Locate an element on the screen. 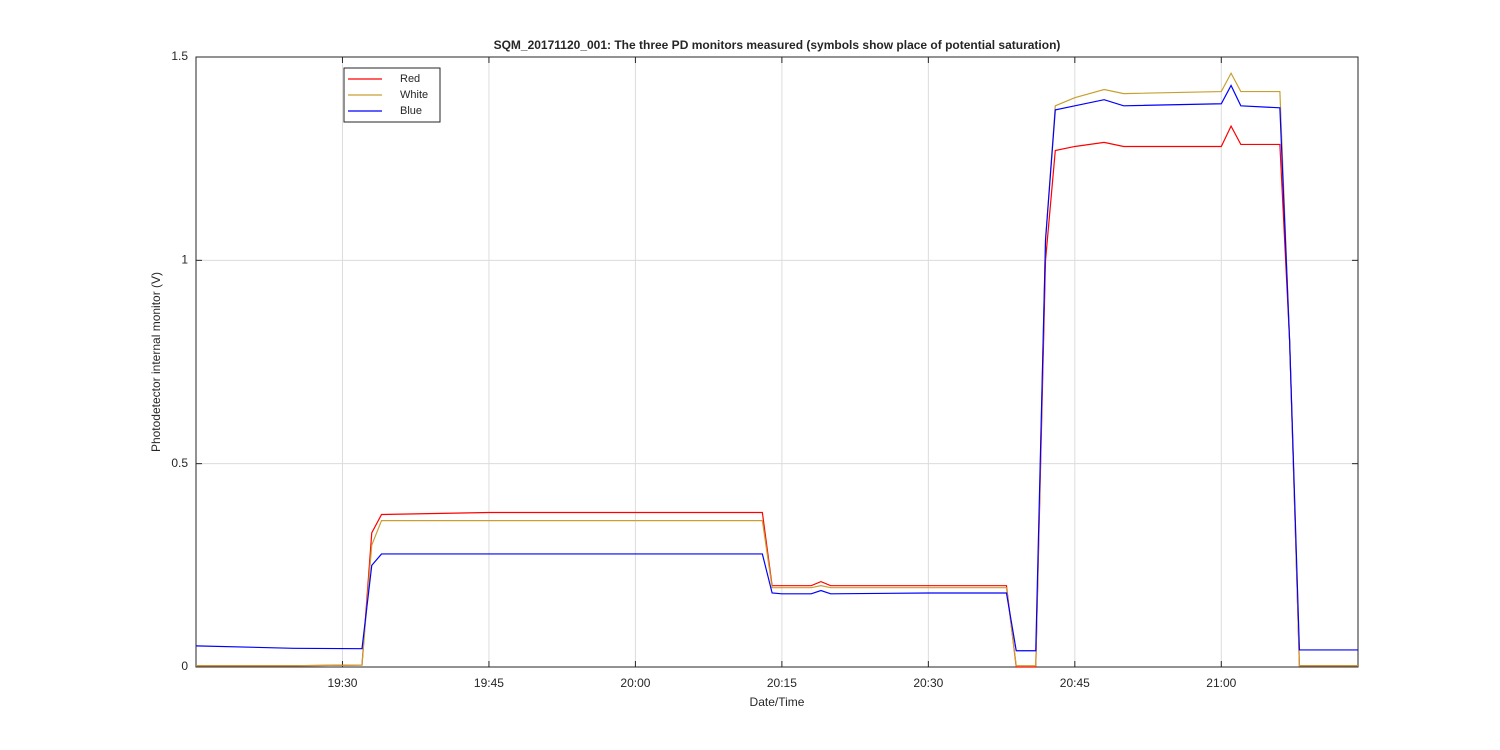 This screenshot has height=750, width=1500. x-tick-label: 19:30 is located at coordinates (342, 683).